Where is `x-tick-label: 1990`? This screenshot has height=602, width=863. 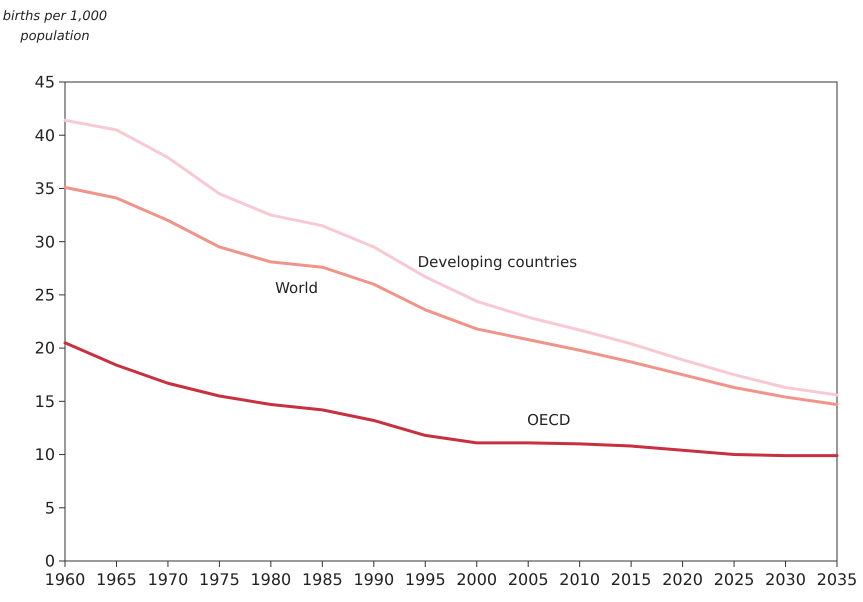 x-tick-label: 1990 is located at coordinates (373, 579).